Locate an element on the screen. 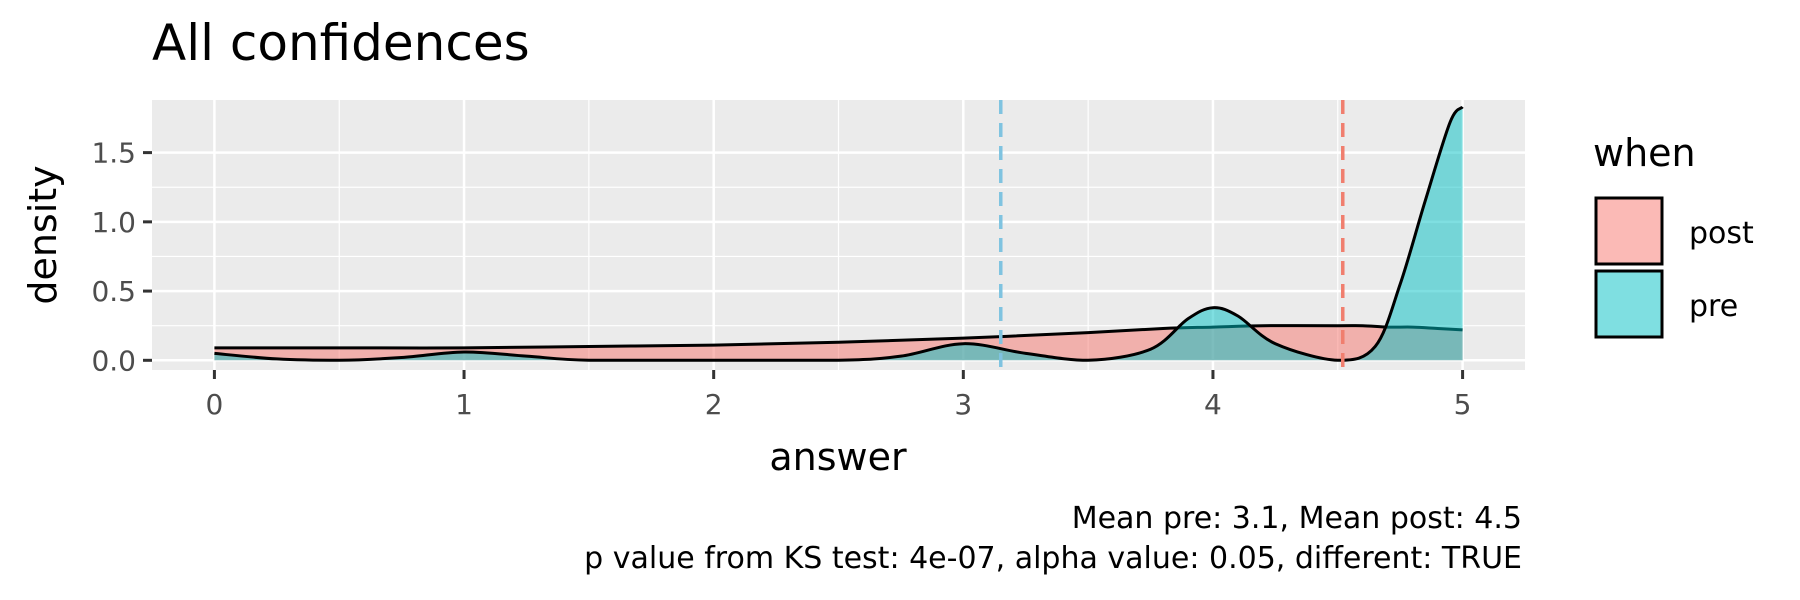  x-axis-title: answer is located at coordinates (838, 457).